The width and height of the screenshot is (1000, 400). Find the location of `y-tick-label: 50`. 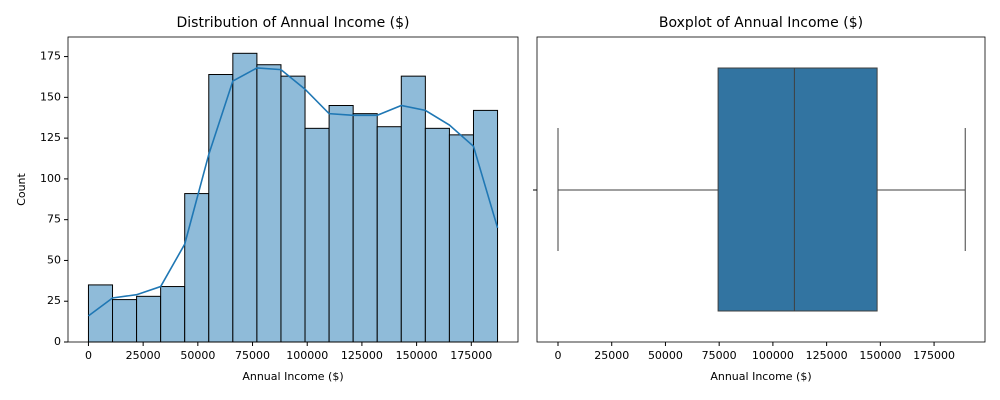

y-tick-label: 50 is located at coordinates (54, 259).